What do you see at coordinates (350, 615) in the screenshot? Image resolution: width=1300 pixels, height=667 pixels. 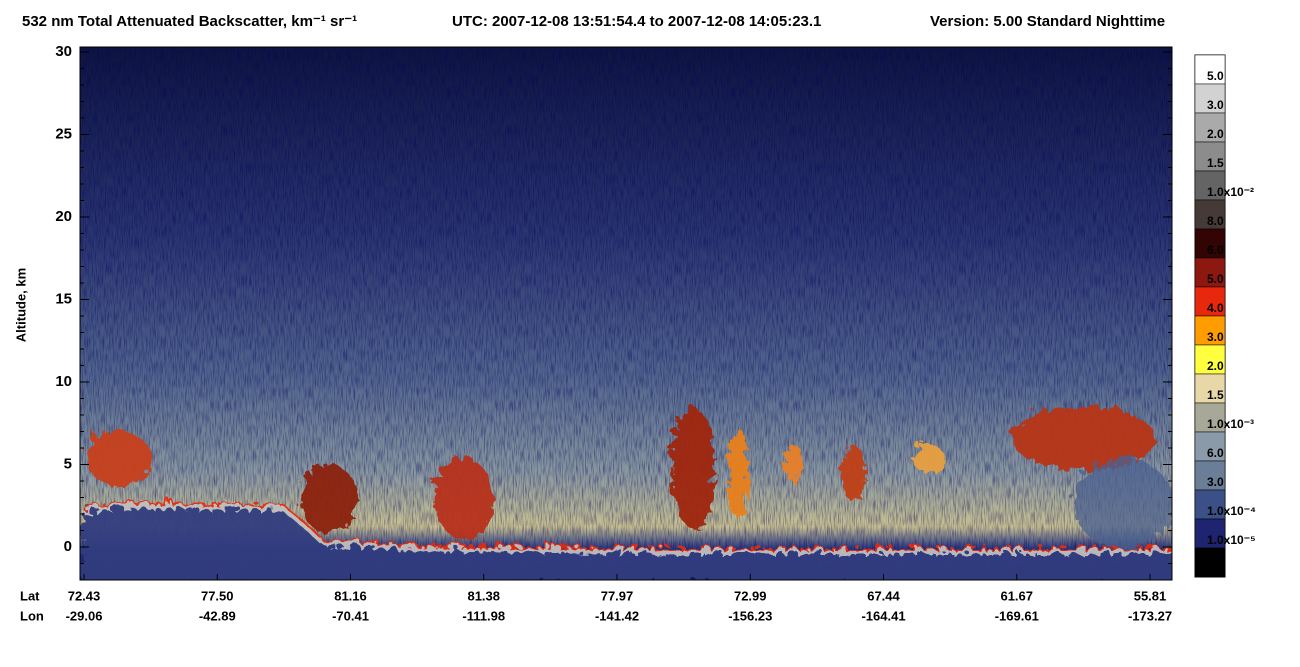 I see `lon-label: -70.41` at bounding box center [350, 615].